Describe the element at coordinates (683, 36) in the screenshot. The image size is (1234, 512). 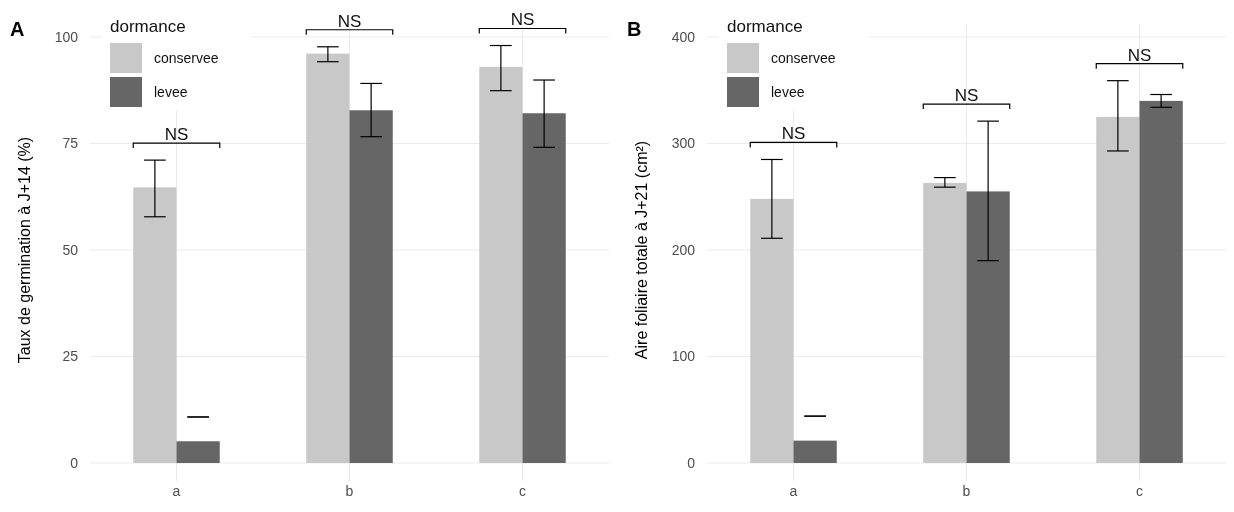
I see `y-tick-label: 400` at that location.